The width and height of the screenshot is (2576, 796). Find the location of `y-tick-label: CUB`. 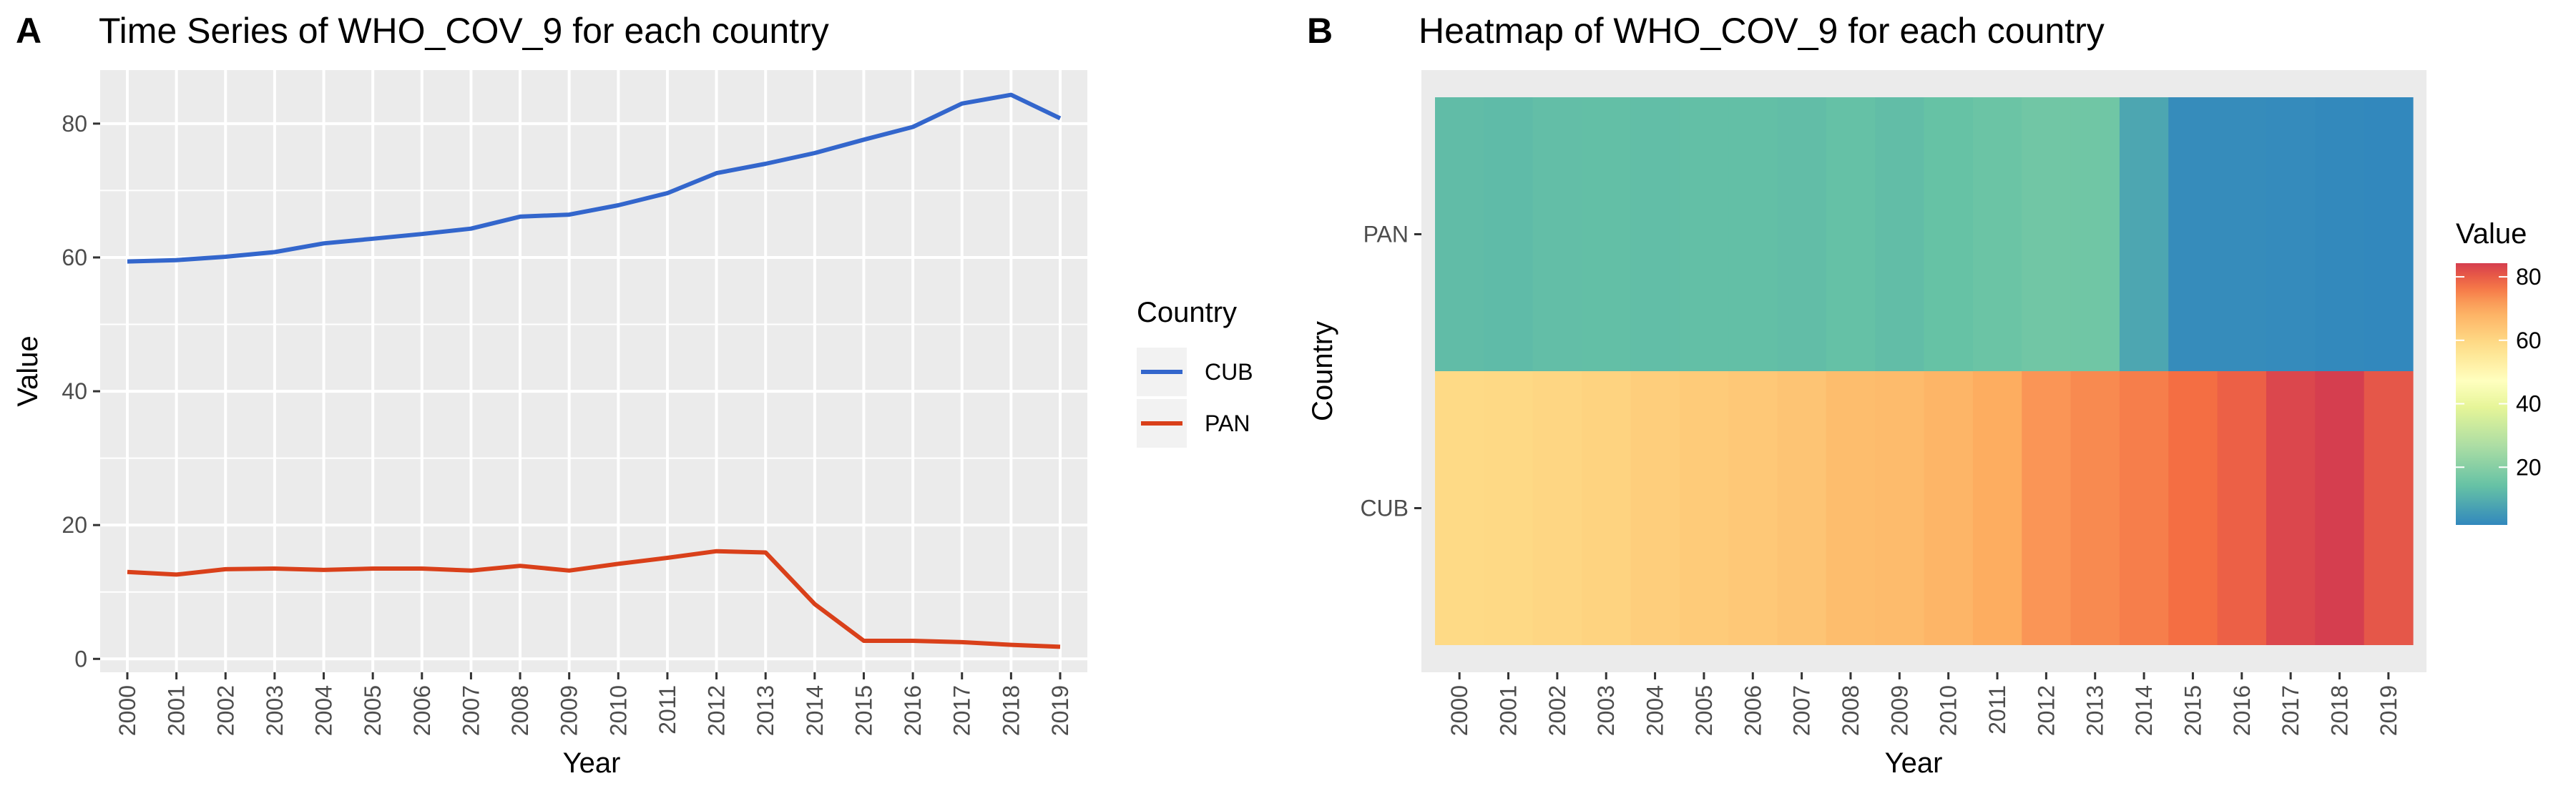

y-tick-label: CUB is located at coordinates (1384, 509).